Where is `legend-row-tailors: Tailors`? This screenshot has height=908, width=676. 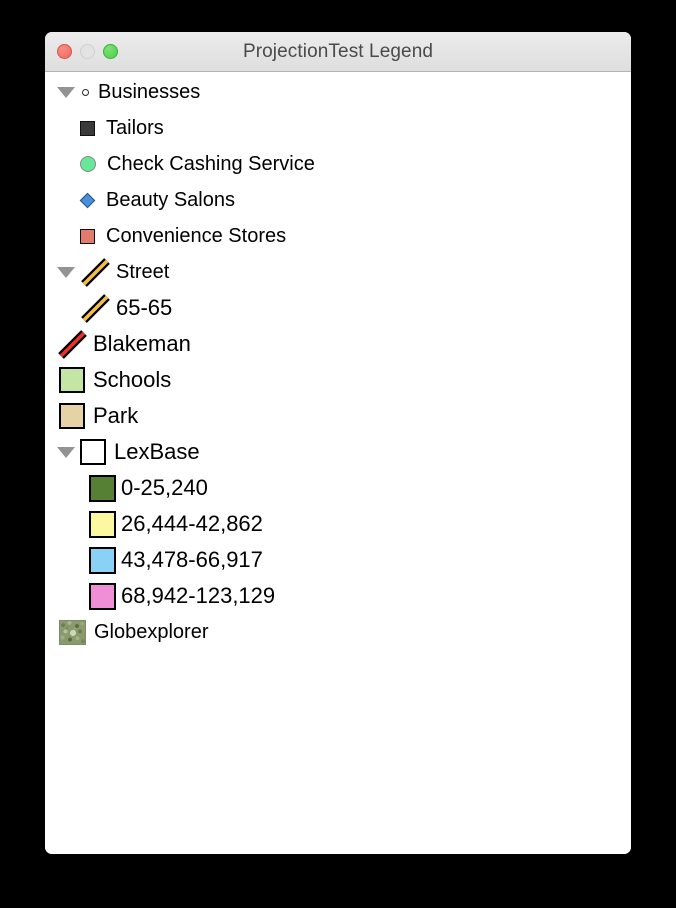 legend-row-tailors: Tailors is located at coordinates (338, 128).